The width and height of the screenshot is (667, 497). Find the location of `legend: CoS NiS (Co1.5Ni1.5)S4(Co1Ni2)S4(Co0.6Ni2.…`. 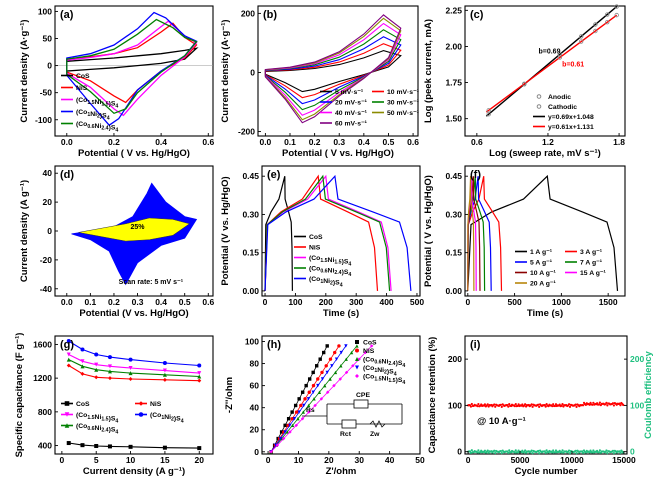

legend: CoS NiS (Co1.5Ni1.5)S4(Co1Ni2)S4(Co0.6Ni2.… is located at coordinates (89, 103).